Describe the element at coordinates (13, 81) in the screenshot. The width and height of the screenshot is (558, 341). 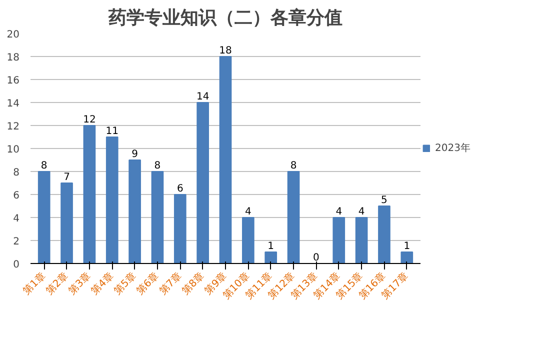
I see `y-tick-label: 16` at that location.